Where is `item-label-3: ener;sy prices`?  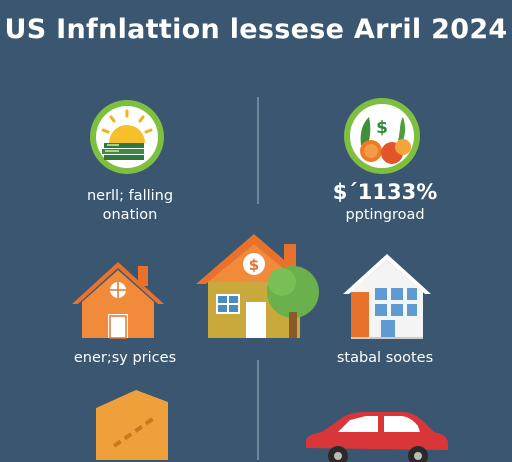 item-label-3: ener;sy prices is located at coordinates (125, 358).